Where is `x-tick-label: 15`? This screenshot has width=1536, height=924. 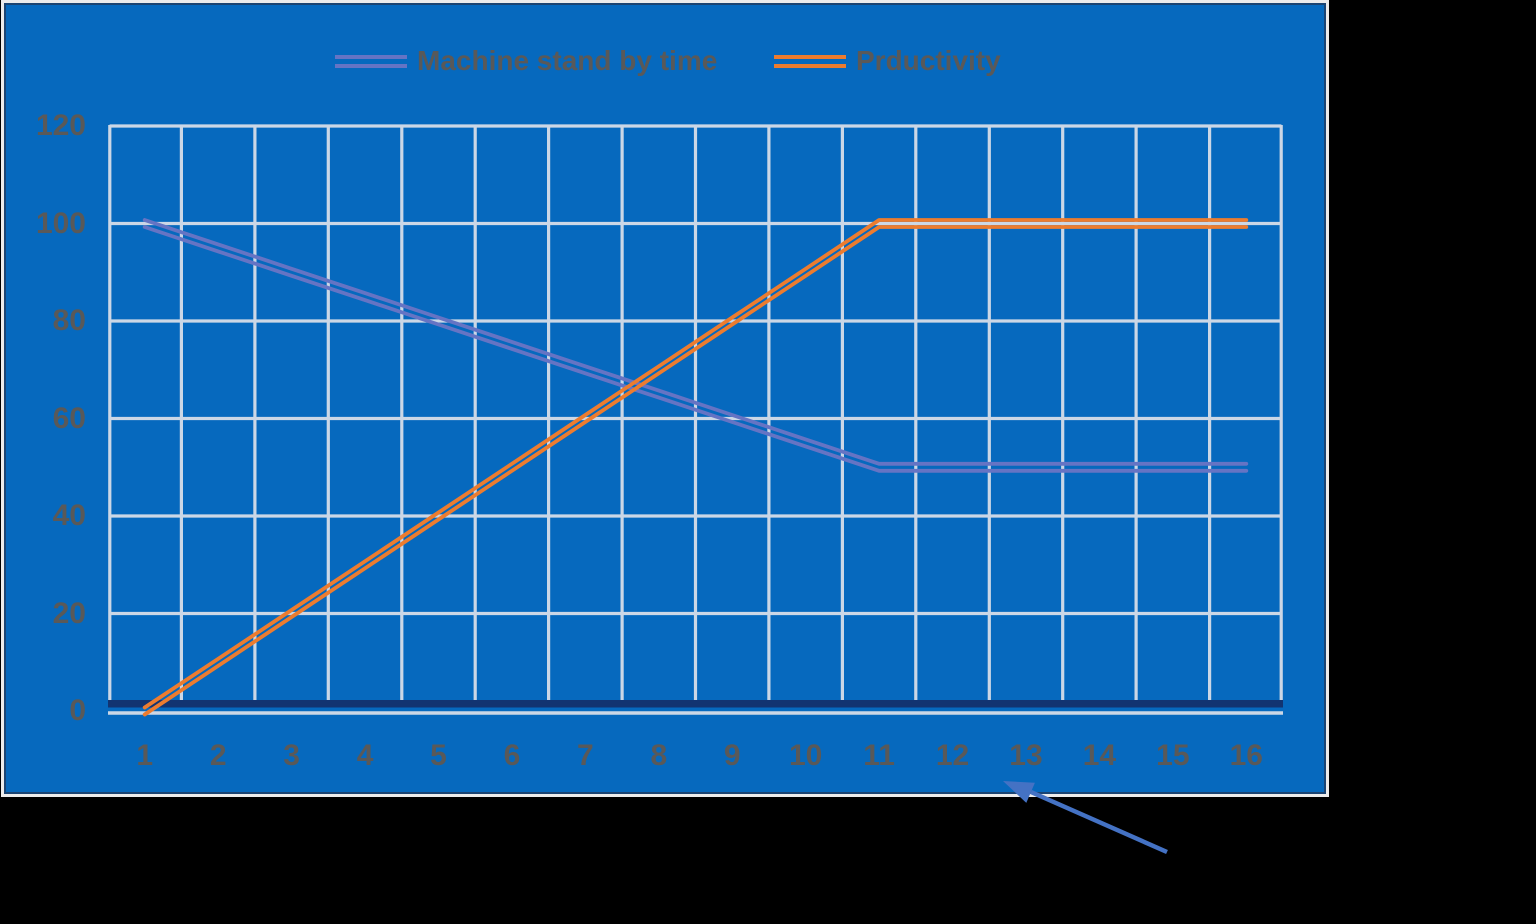
x-tick-label: 15 is located at coordinates (1173, 755).